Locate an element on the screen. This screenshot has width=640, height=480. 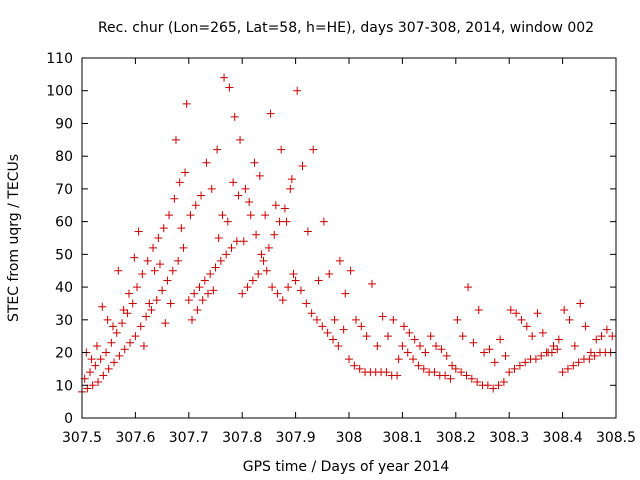
x-tick-label: 308 is located at coordinates (349, 438).